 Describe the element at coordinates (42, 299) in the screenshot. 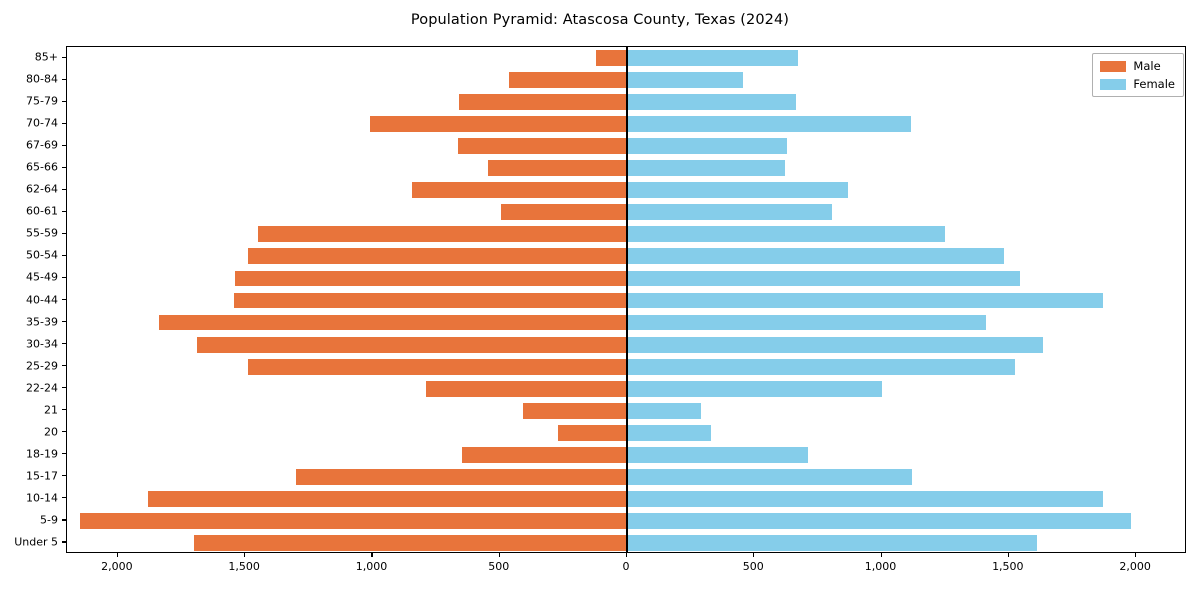

I see `y-axis-tick-label: 40-44` at that location.